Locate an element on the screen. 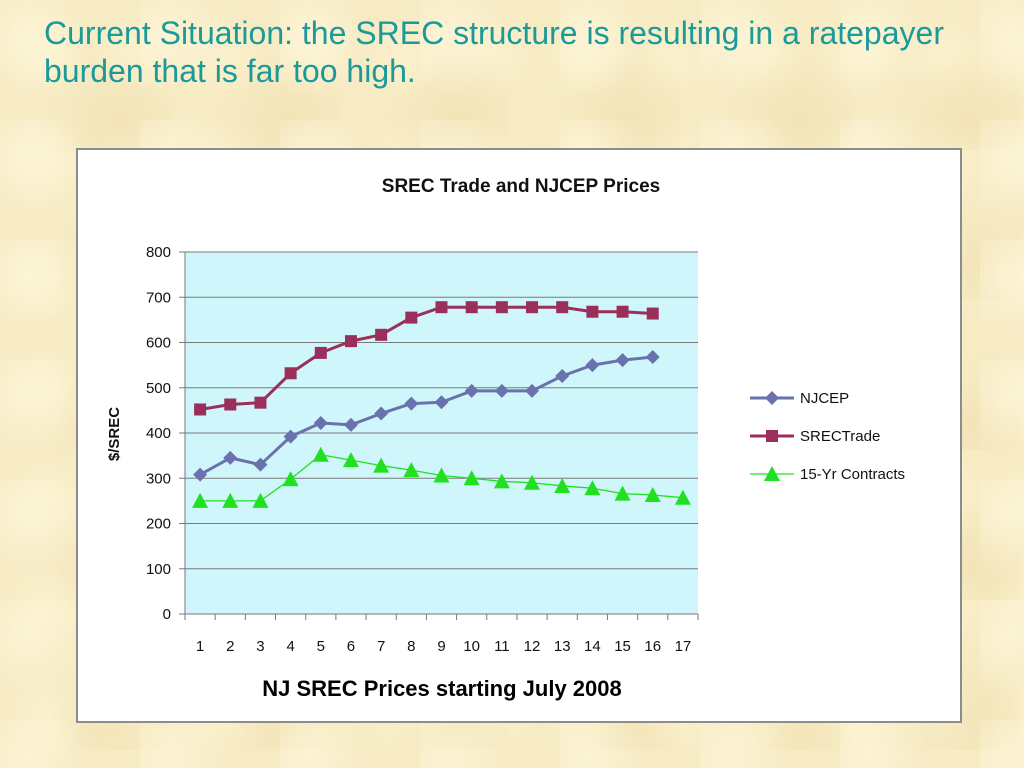 The image size is (1024, 768). x-tick-label: 15 is located at coordinates (622, 646).